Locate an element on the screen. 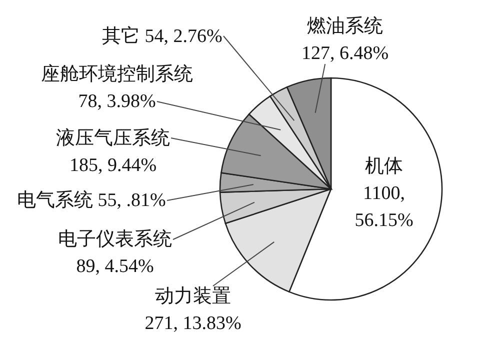 The image size is (477, 349). data-label: 1100, 56.15% is located at coordinates (384, 207).